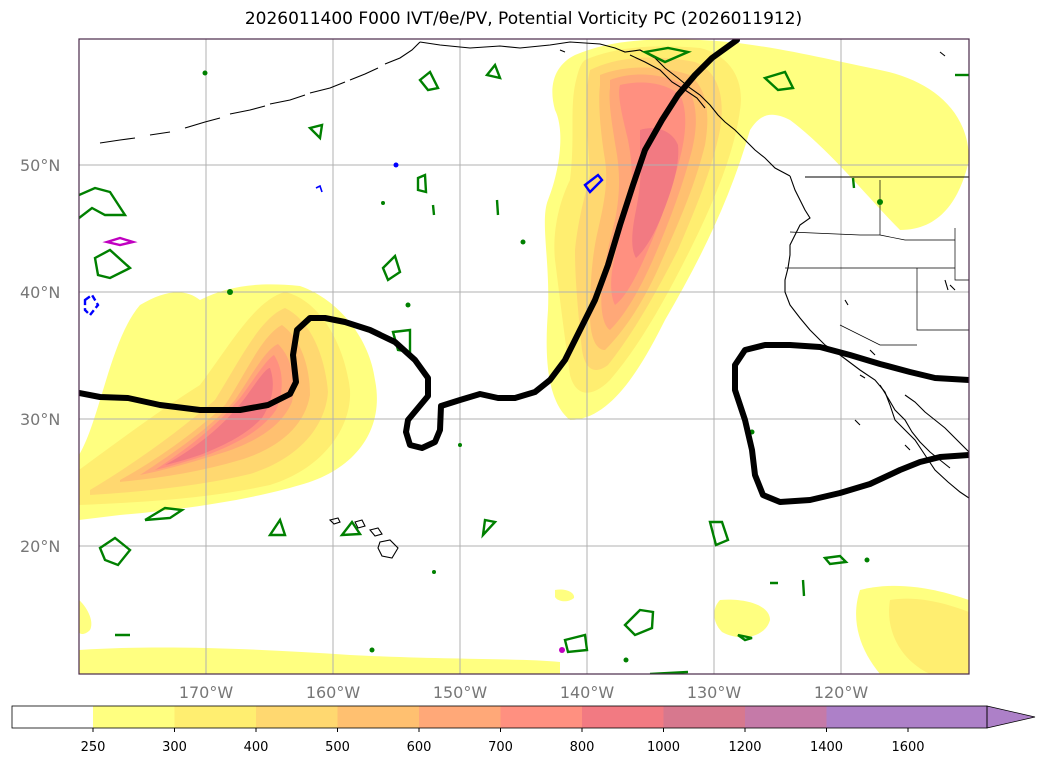  What do you see at coordinates (605, 109) in the screenshot?
I see `alaska-coastline` at bounding box center [605, 109].